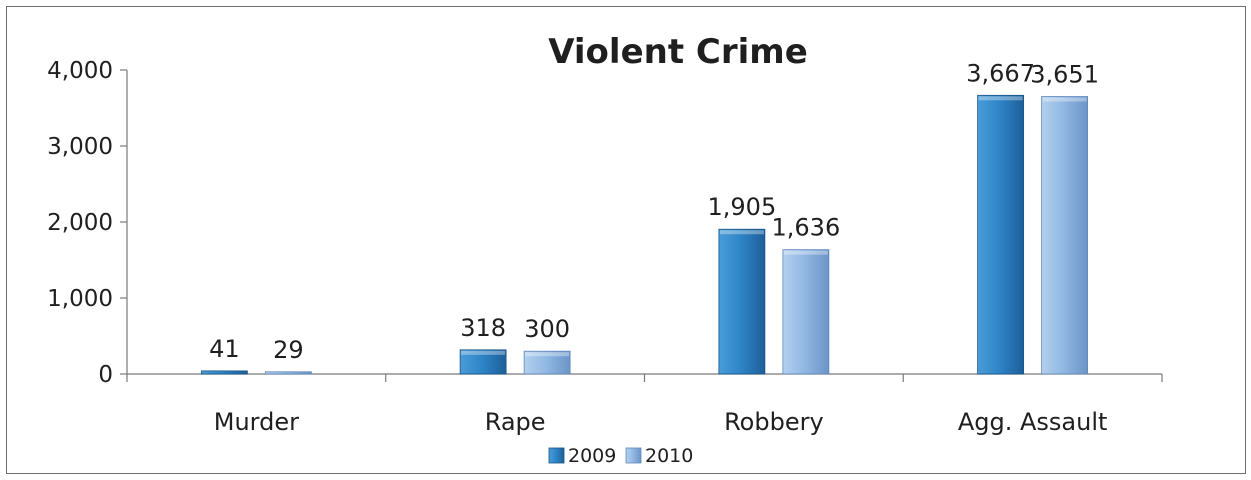 The height and width of the screenshot is (480, 1251). Describe the element at coordinates (288, 350) in the screenshot. I see `data-label-murder-2010: 29` at that location.